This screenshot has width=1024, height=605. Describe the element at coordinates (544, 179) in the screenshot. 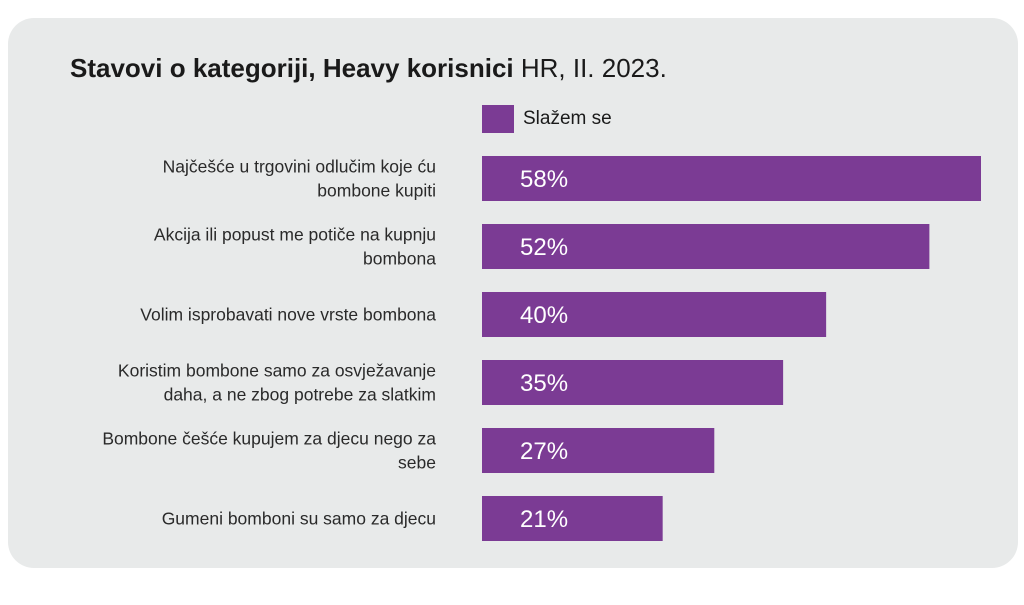

I see `bar-value-label: 58%` at that location.